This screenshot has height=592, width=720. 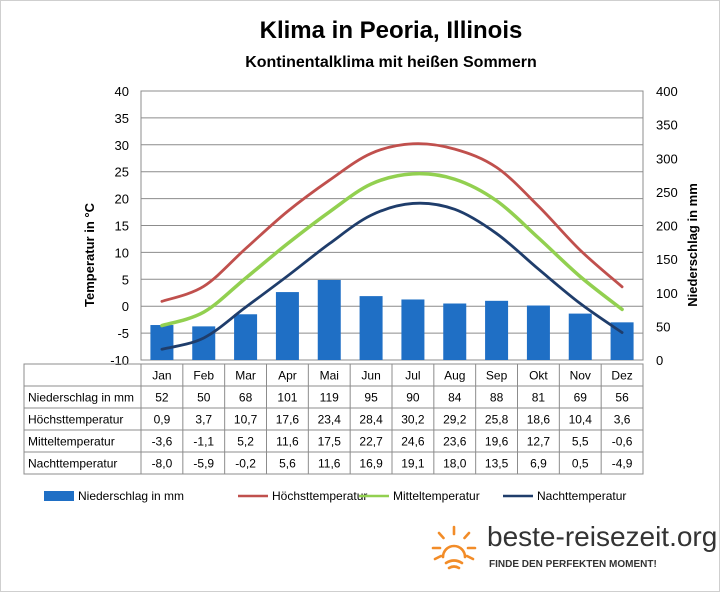 What do you see at coordinates (667, 259) in the screenshot?
I see `y-tick-right: 150` at bounding box center [667, 259].